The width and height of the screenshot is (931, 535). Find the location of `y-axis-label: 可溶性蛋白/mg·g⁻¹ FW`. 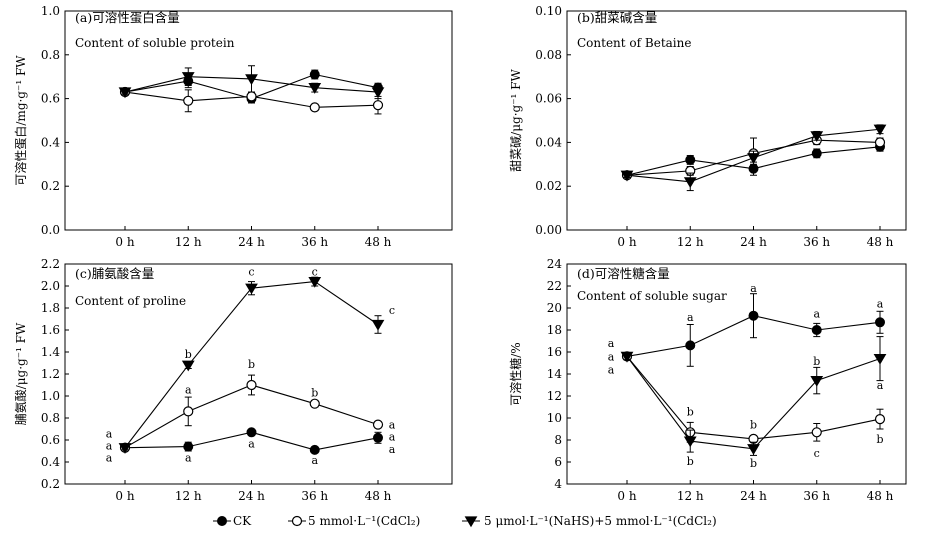

y-axis-label: 可溶性蛋白/mg·g⁻¹ FW is located at coordinates (20, 120).